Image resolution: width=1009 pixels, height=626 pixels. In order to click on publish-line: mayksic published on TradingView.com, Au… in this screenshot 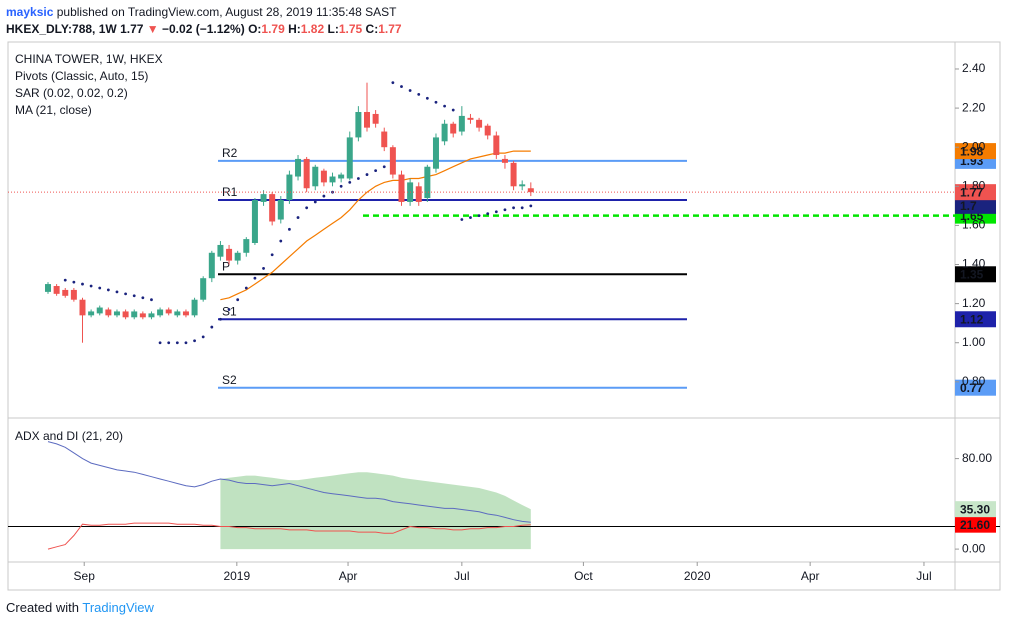, I will do `click(204, 12)`.